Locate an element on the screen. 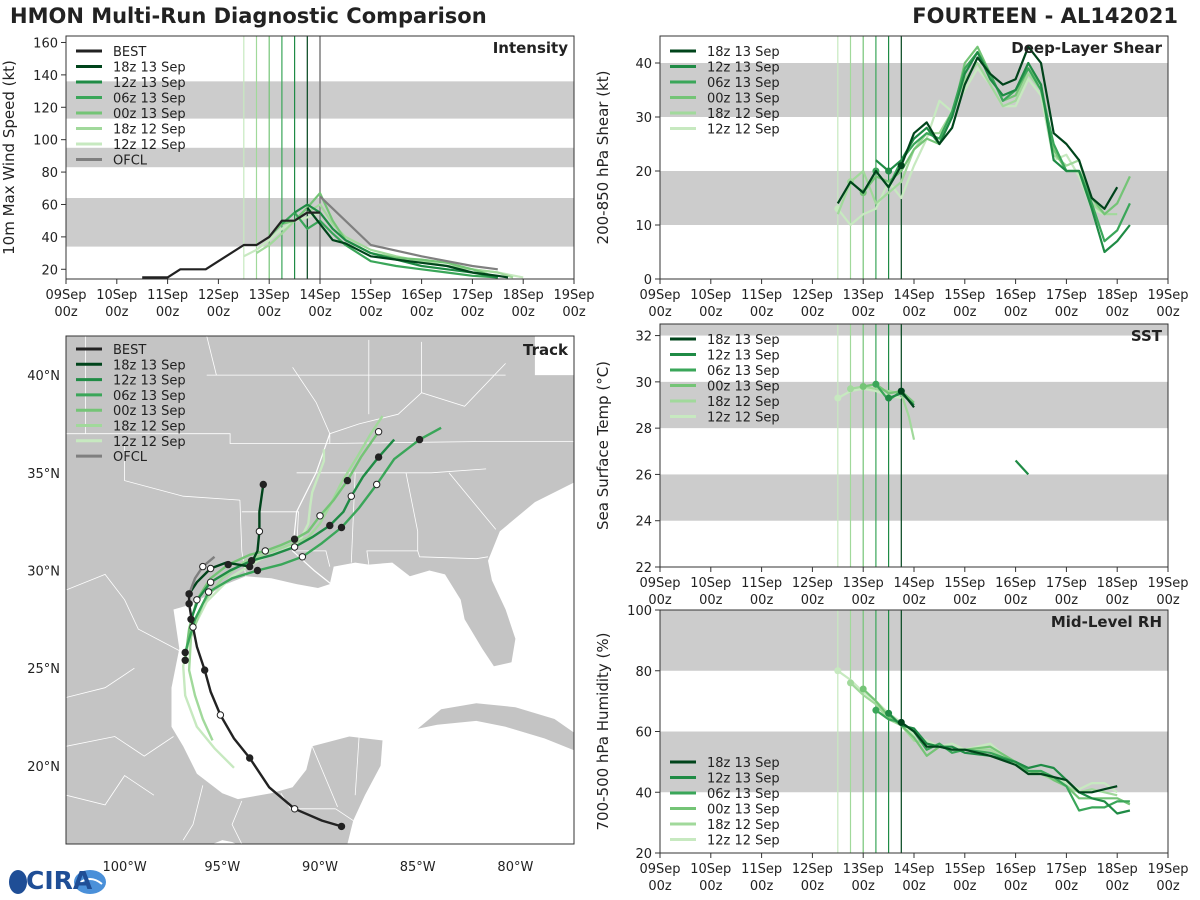 The width and height of the screenshot is (1200, 900). track-legend-label: 18z 12 Sep is located at coordinates (149, 427).